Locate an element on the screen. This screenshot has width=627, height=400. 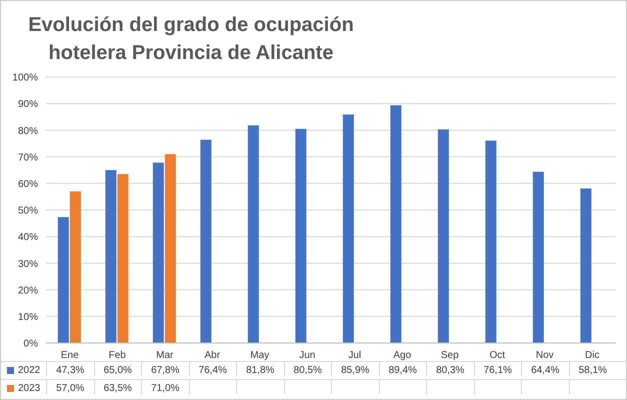
x-tick-label: Oct is located at coordinates (497, 356).